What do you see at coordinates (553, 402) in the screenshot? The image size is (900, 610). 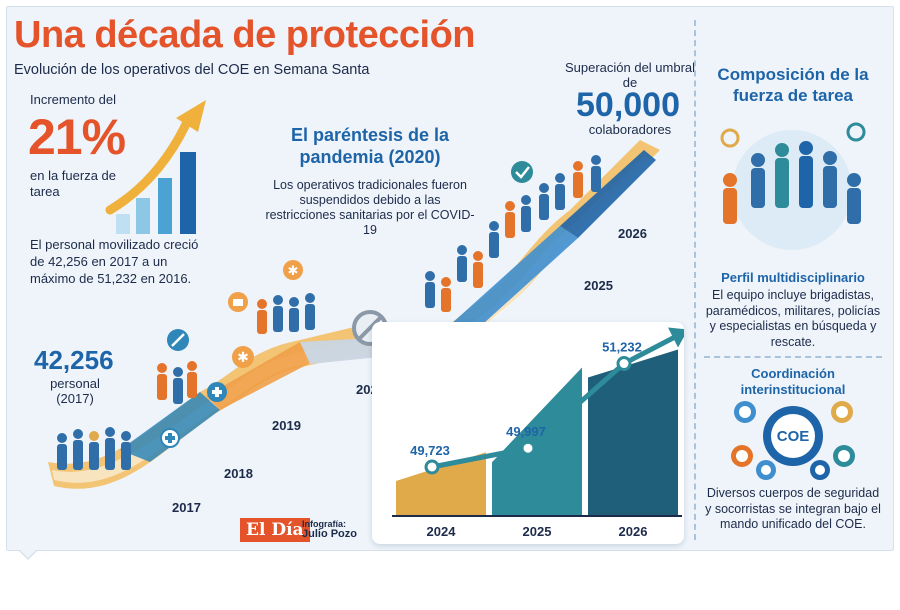 I see `chart-trend-line` at bounding box center [553, 402].